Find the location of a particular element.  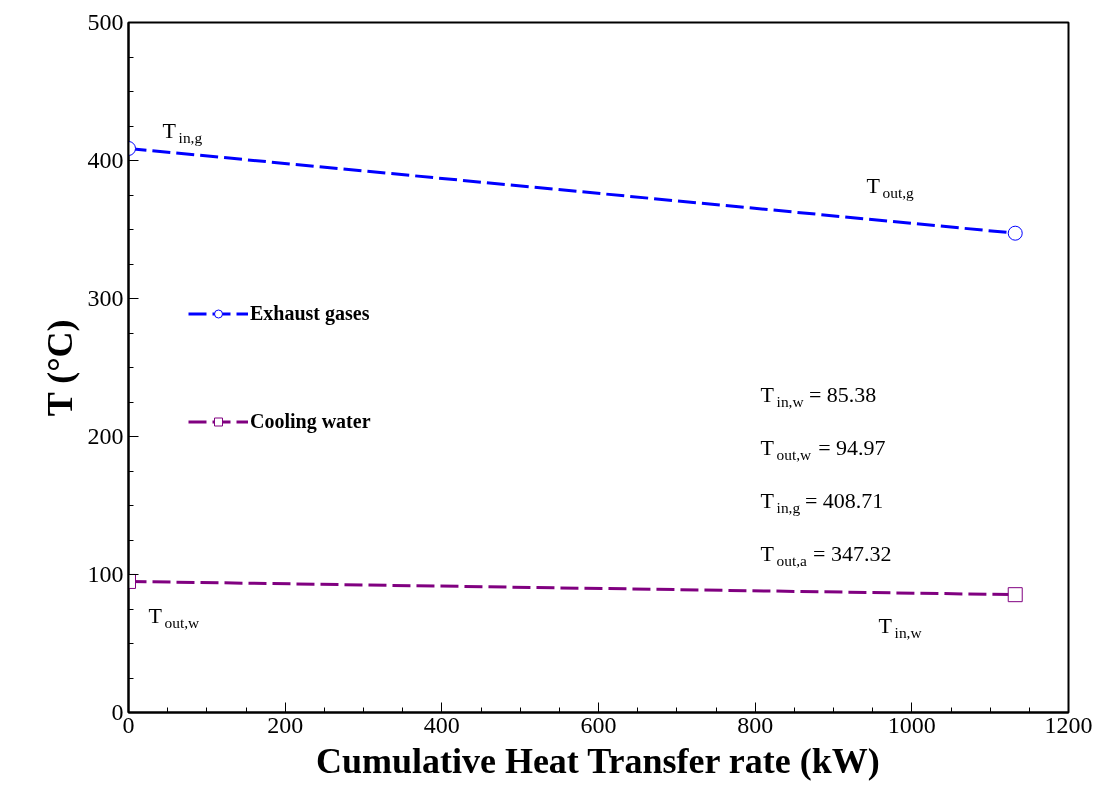

y-tick-label: 500 is located at coordinates (105, 22).